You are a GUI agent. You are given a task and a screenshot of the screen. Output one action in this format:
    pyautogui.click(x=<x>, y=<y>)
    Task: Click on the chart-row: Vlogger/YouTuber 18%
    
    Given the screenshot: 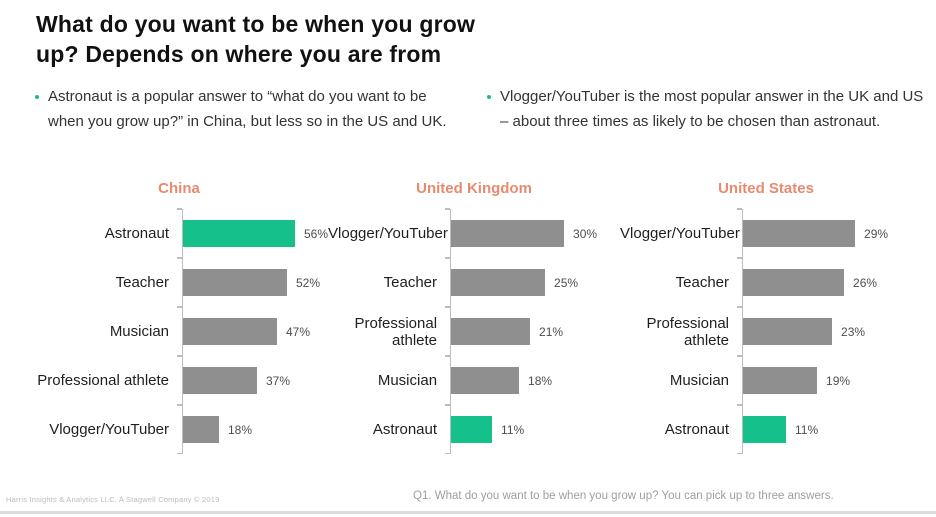 What is the action you would take?
    pyautogui.click(x=179, y=429)
    